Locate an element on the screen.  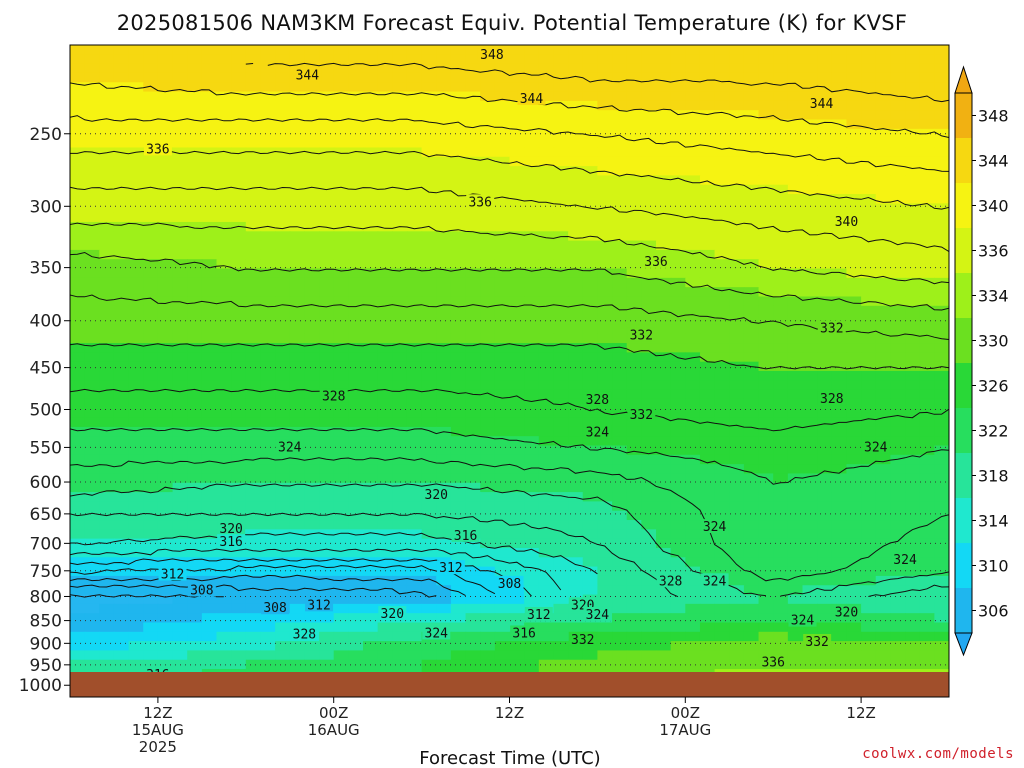
x-tick-label: 12Z is located at coordinates (157, 713).